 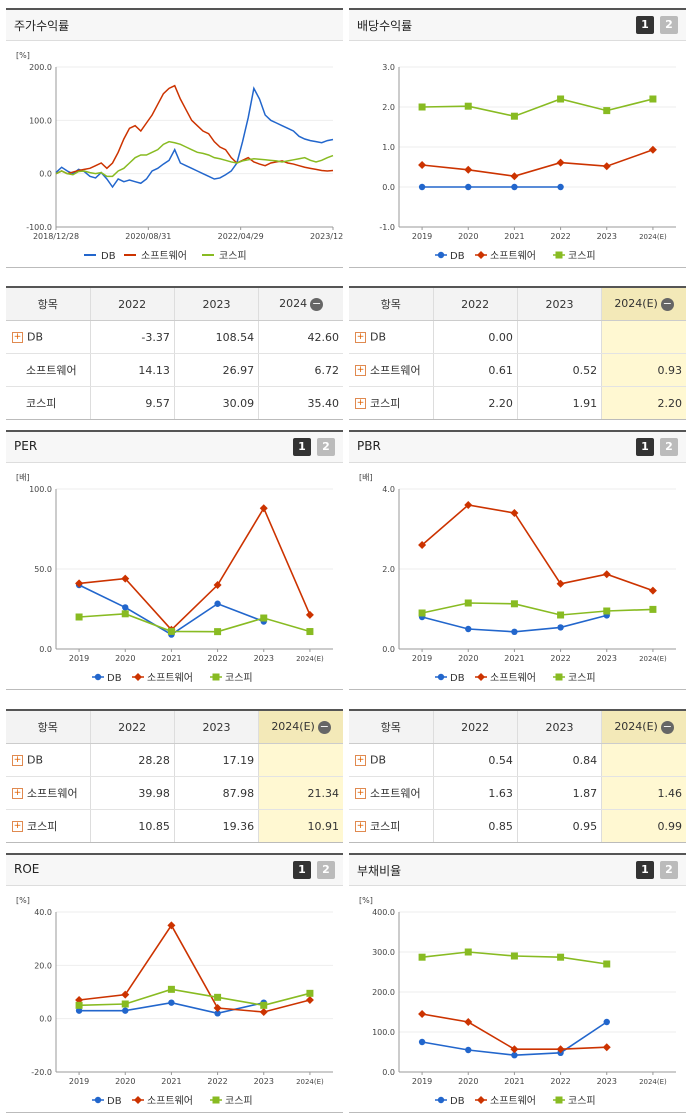 I want to click on cell-value: 19.36, so click(x=216, y=826).